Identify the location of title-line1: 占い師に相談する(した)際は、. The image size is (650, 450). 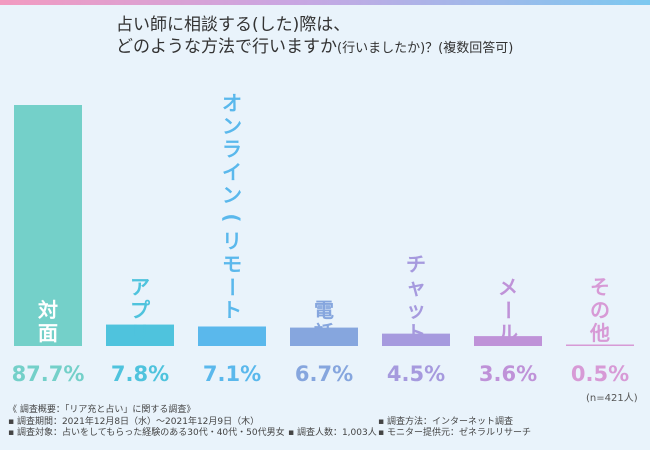
(233, 25).